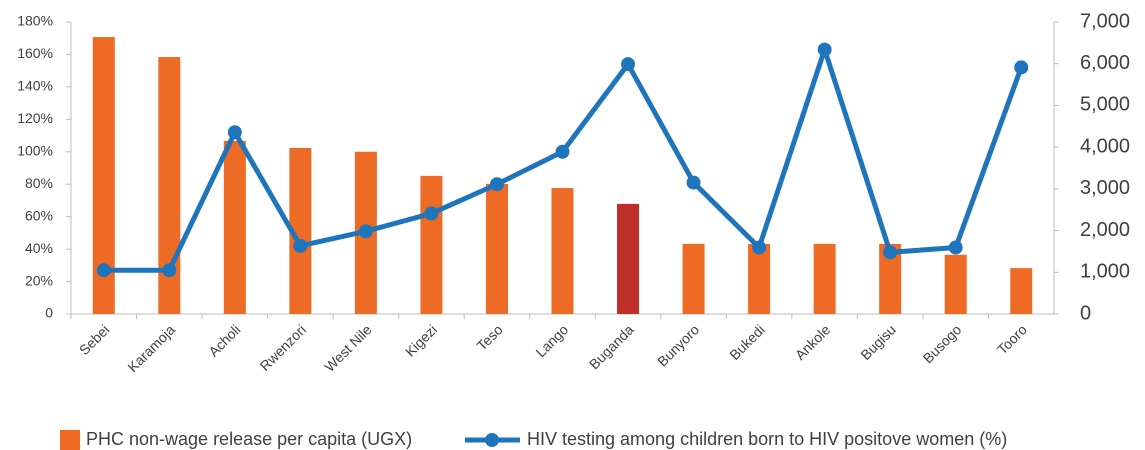 This screenshot has height=450, width=1145. What do you see at coordinates (35, 86) in the screenshot?
I see `y-tick-label: 140%` at bounding box center [35, 86].